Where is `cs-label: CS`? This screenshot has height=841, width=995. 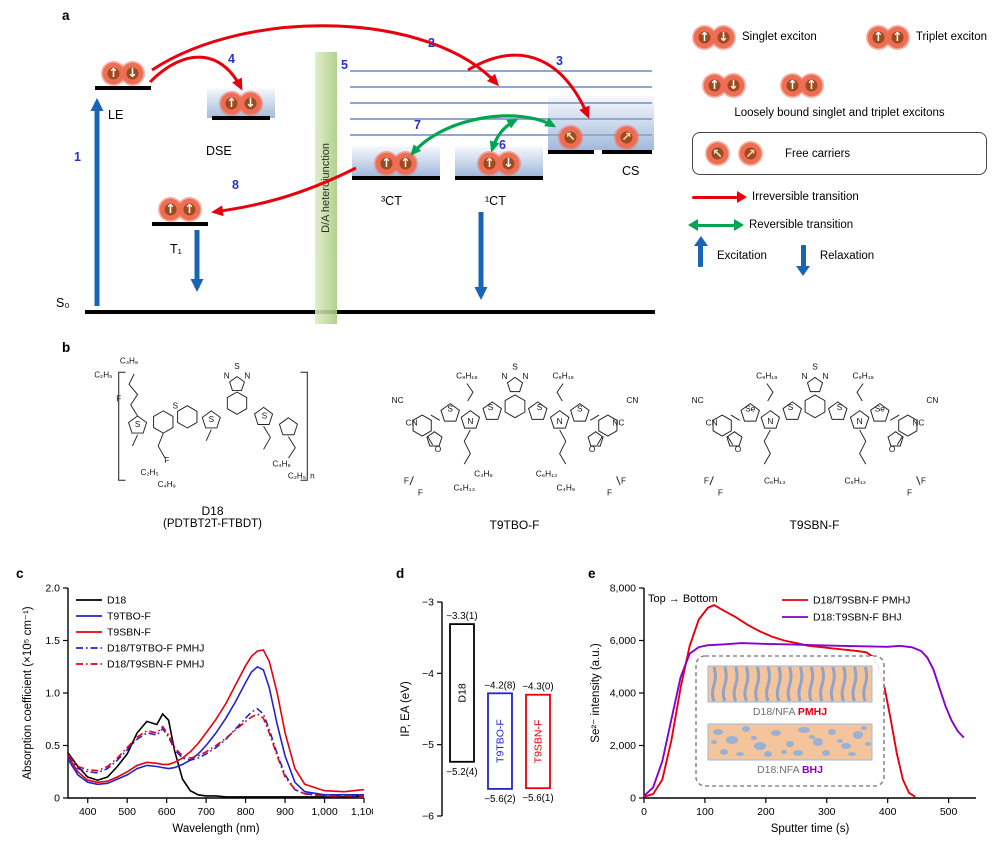
cs-label: CS is located at coordinates (631, 171).